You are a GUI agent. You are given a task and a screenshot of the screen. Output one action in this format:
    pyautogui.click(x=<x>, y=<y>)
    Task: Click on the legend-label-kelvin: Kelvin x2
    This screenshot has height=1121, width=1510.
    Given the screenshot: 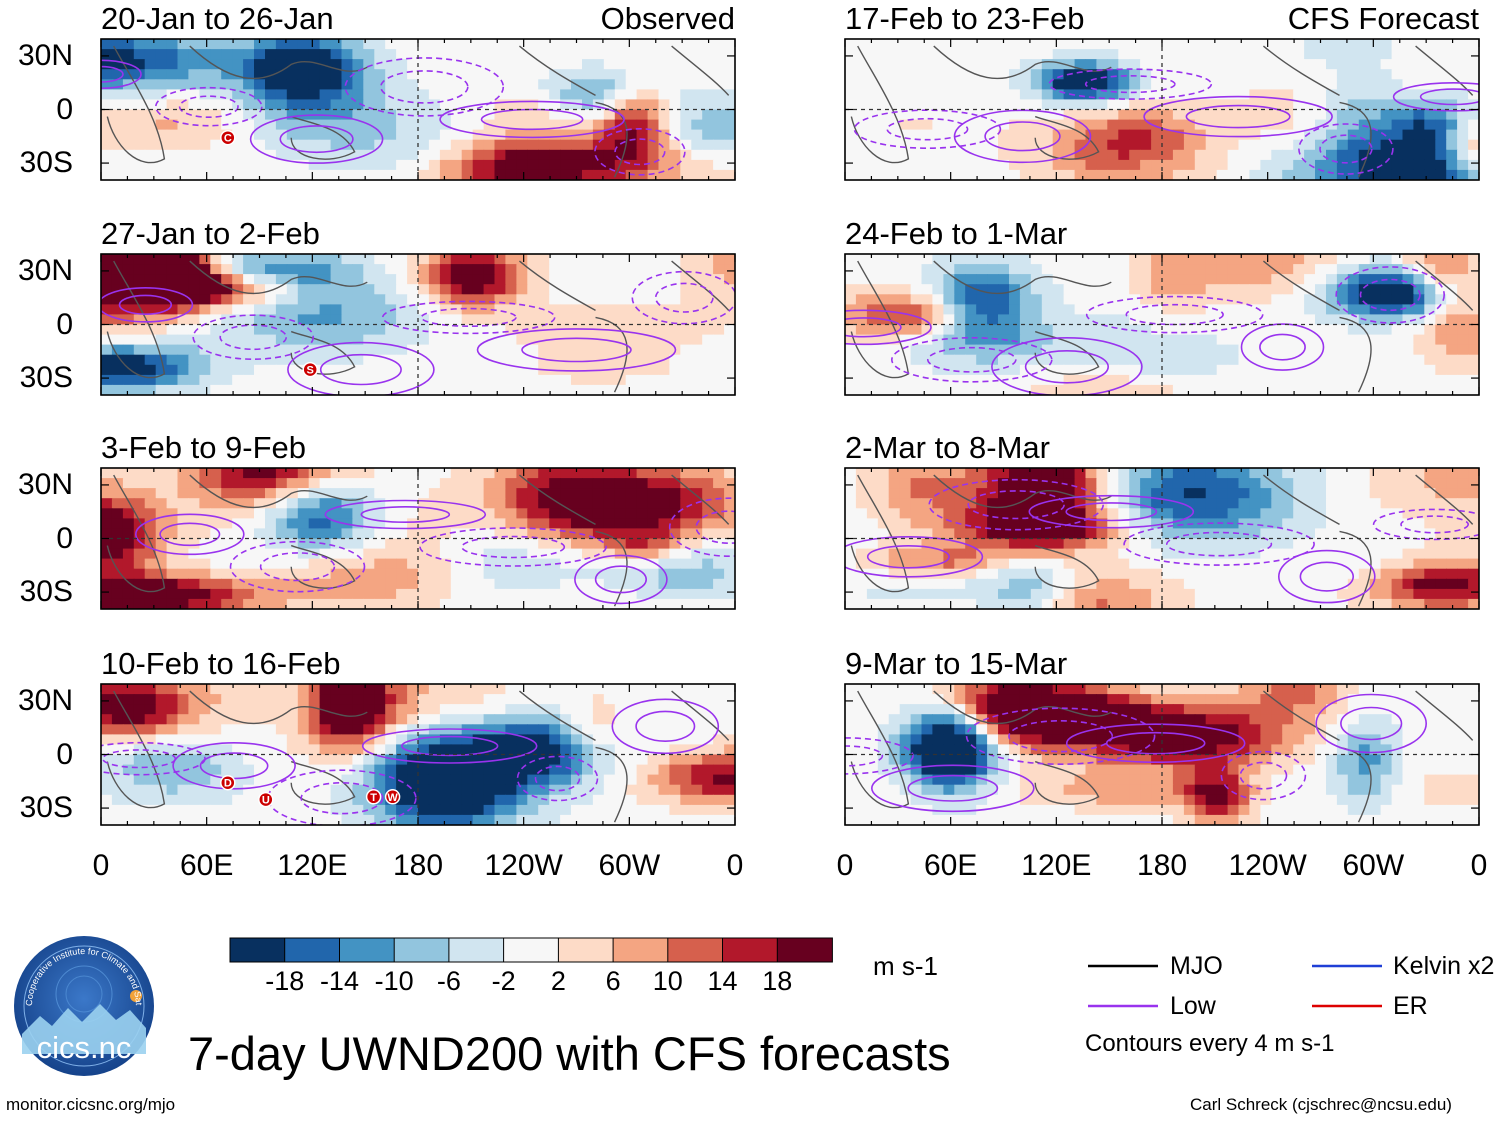 What is the action you would take?
    pyautogui.click(x=1444, y=966)
    